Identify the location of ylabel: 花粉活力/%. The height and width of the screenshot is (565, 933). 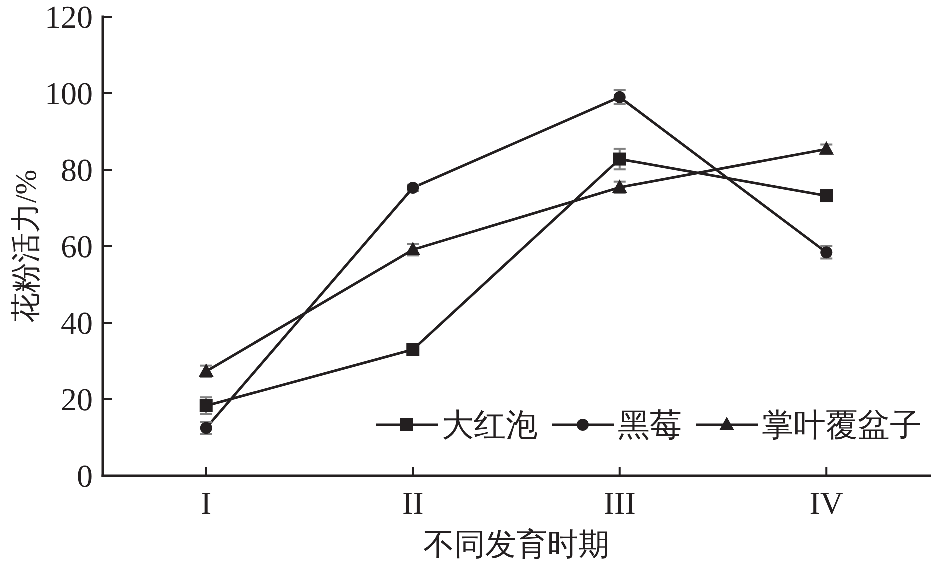
(26, 247).